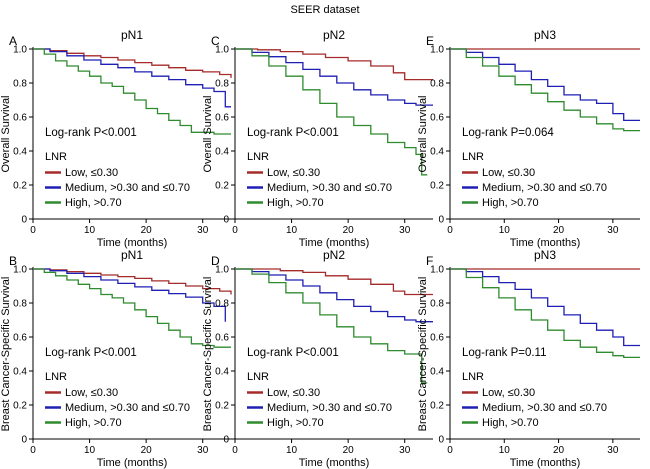 The image size is (650, 469). I want to click on log-rank-annotation: Log-rank P=0.11, so click(504, 353).